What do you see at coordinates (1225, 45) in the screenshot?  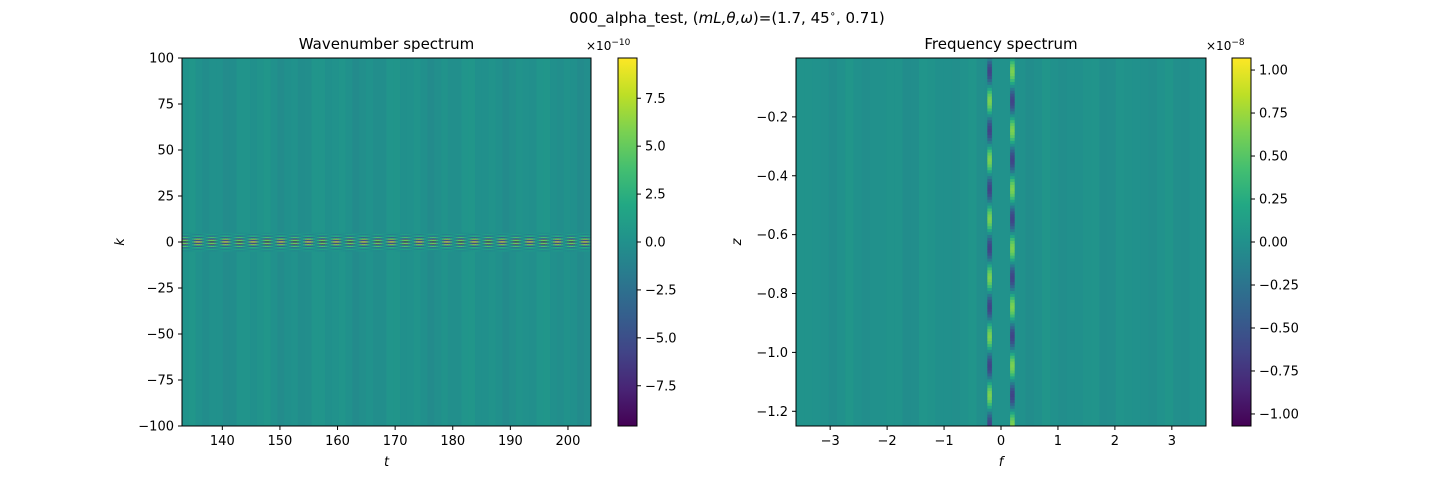 I see `frequency-colorbar-exponent: ×10−8` at bounding box center [1225, 45].